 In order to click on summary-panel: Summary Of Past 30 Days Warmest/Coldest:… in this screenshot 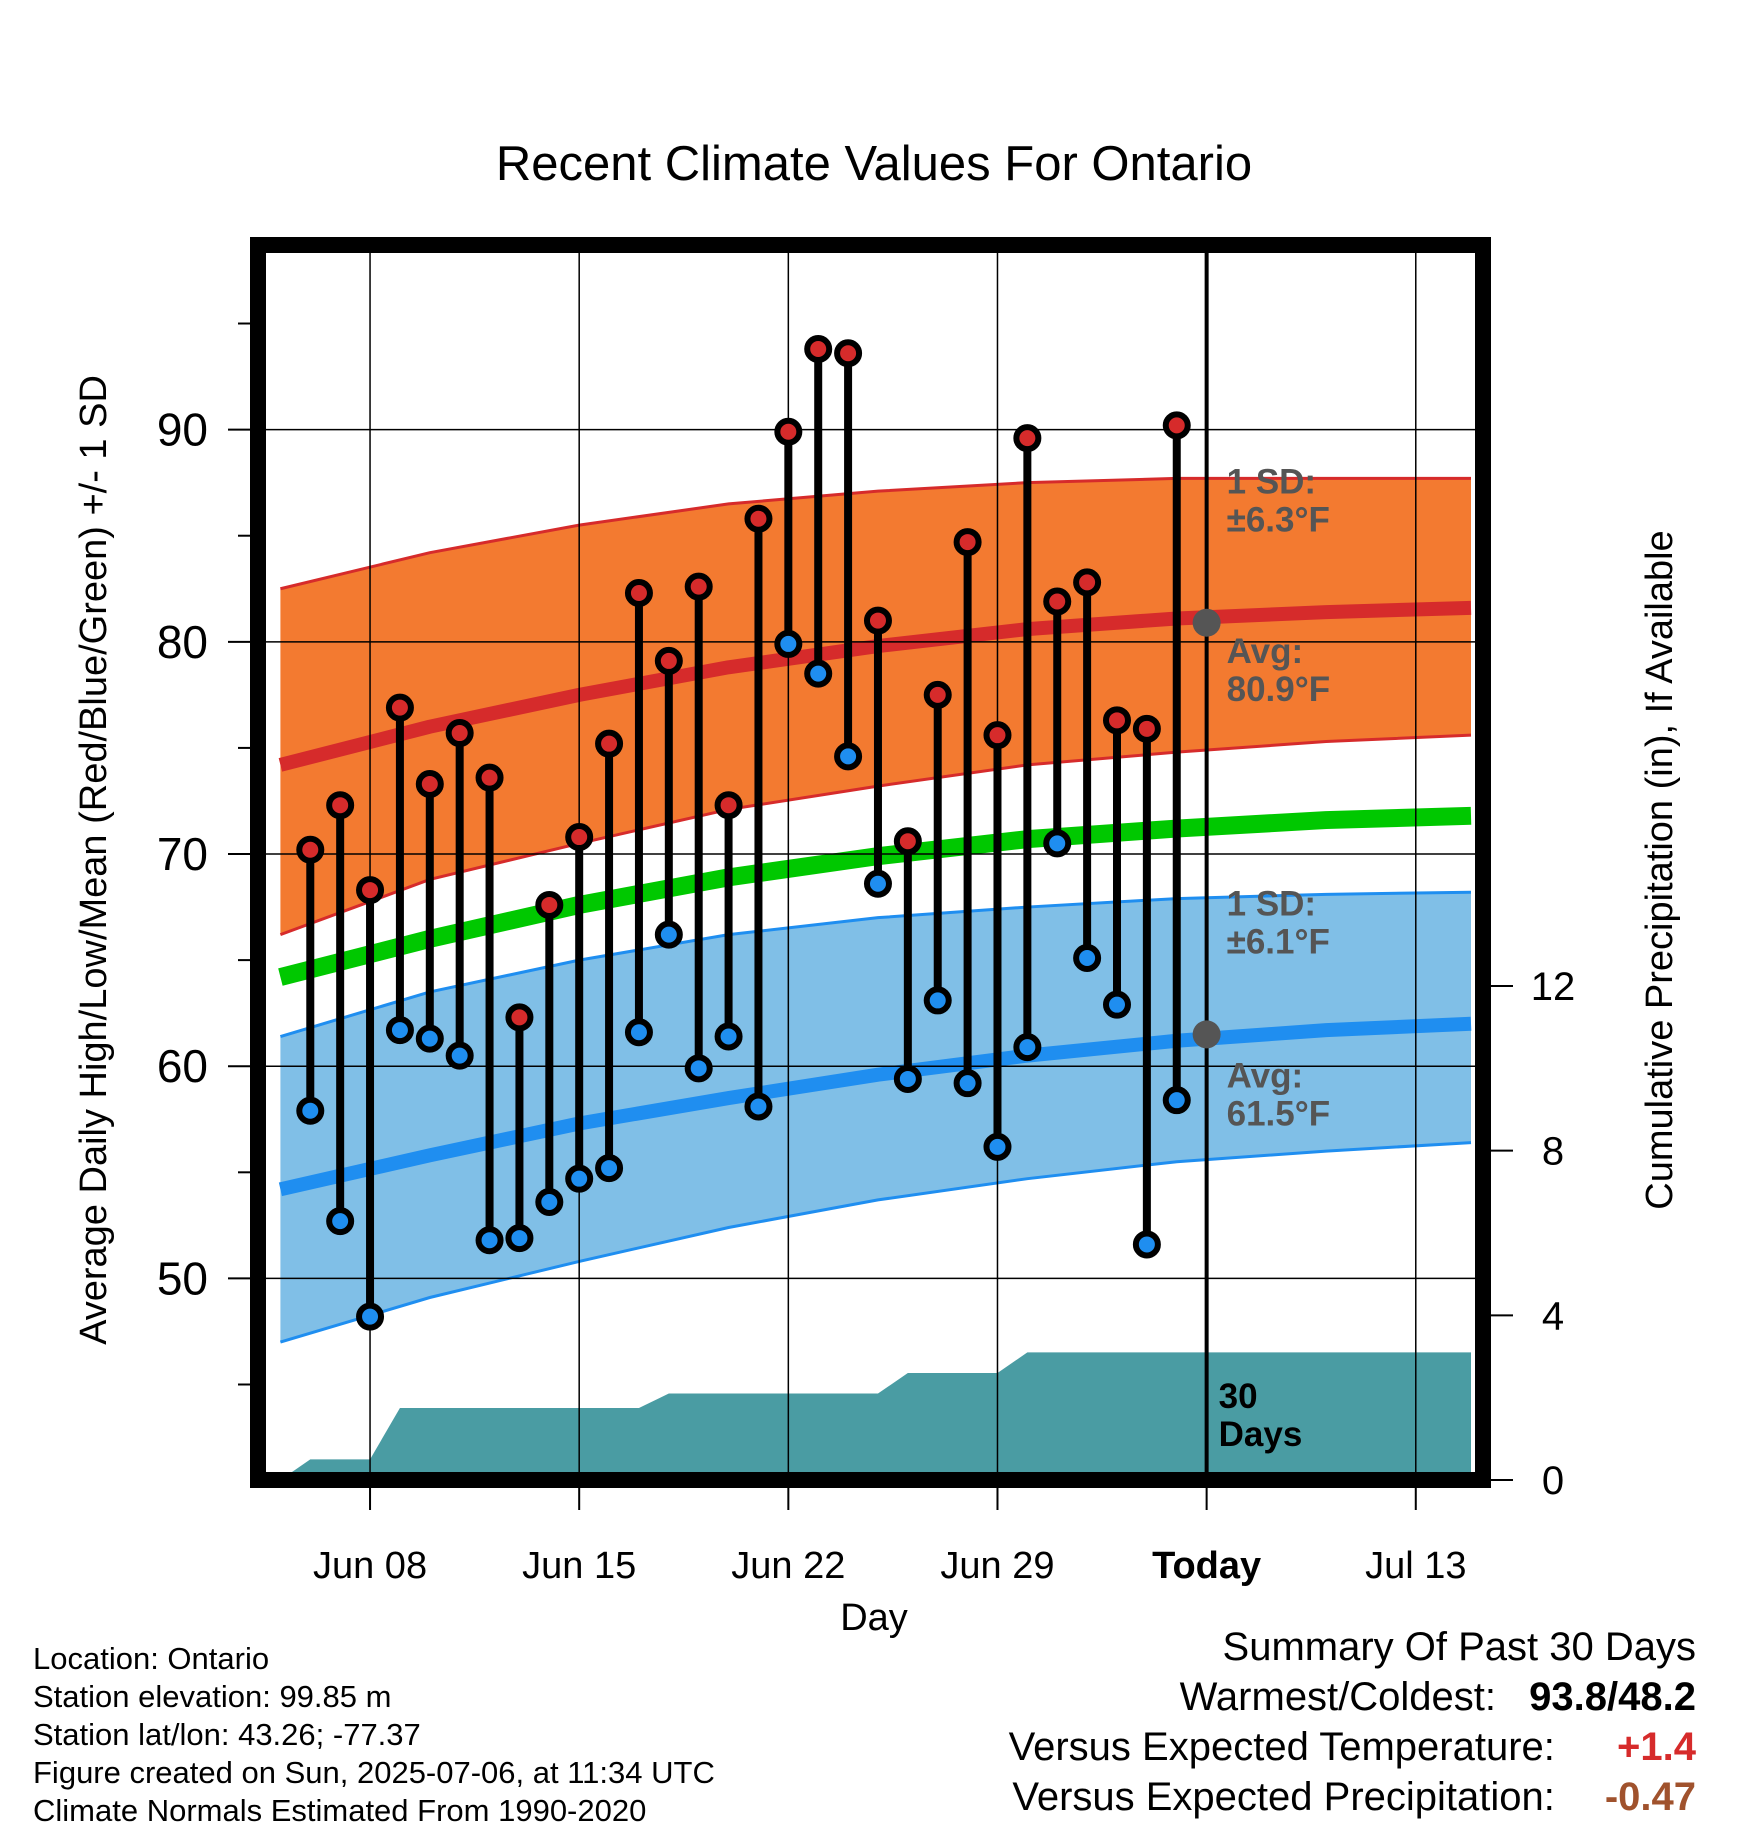, I will do `click(1352, 1722)`.